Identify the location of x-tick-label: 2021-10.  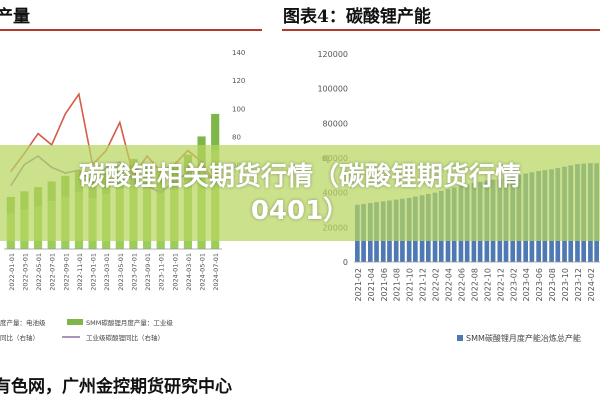
(410, 284).